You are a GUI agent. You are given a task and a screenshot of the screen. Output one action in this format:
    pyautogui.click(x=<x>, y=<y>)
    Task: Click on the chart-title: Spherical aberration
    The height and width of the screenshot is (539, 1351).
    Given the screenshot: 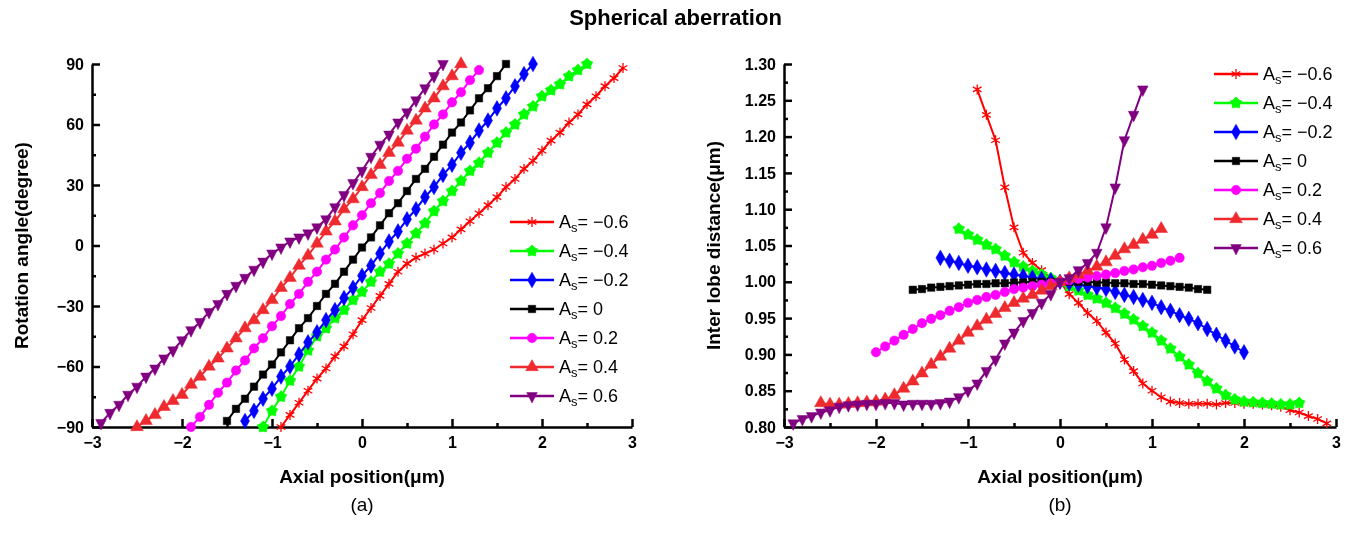 What is the action you would take?
    pyautogui.click(x=675, y=17)
    